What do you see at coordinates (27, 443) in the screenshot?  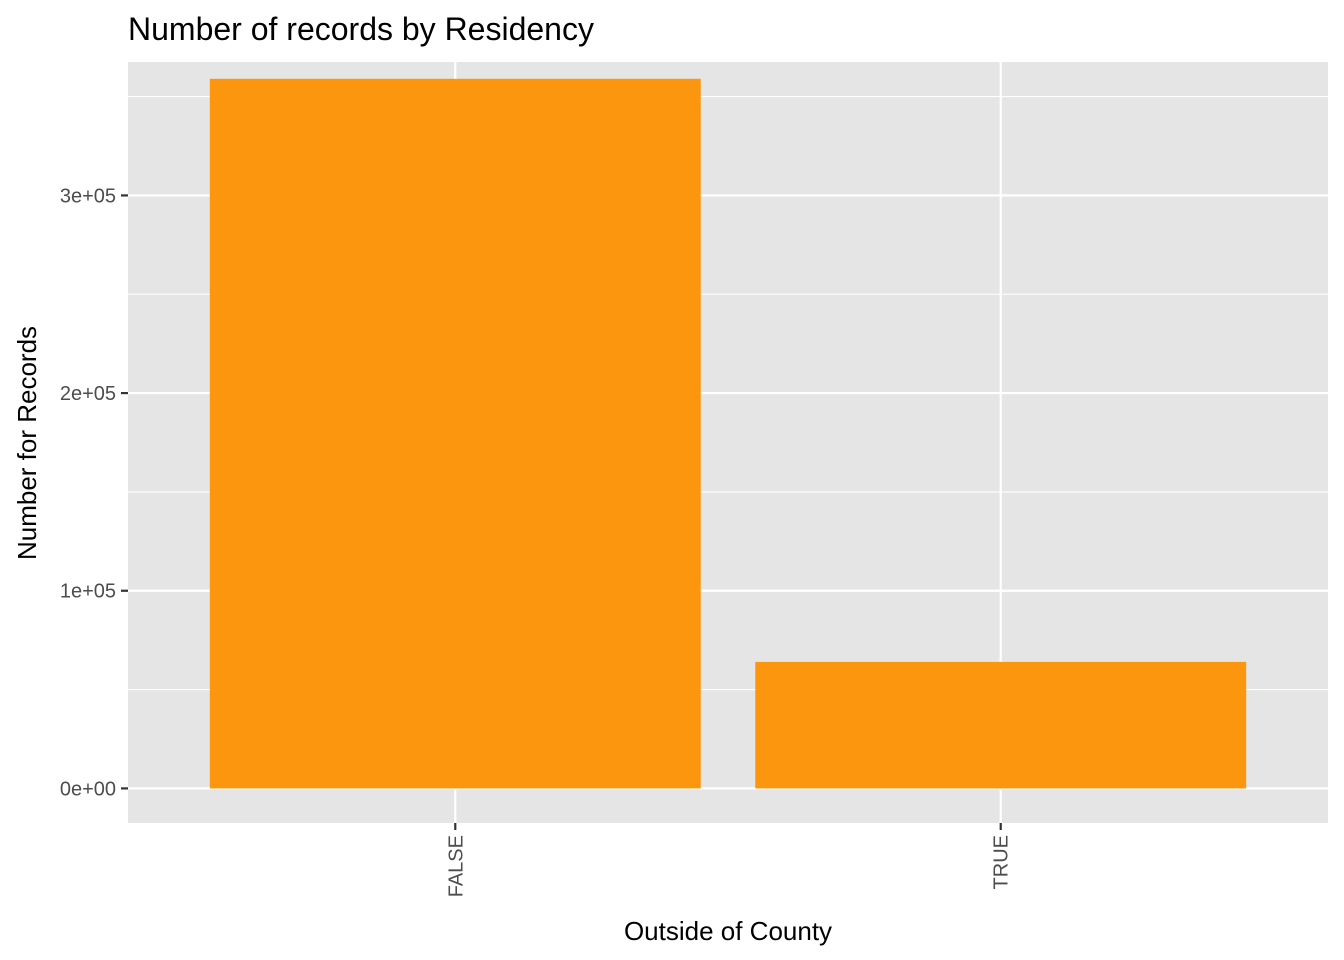 I see `y-axis-title: Number for Records` at bounding box center [27, 443].